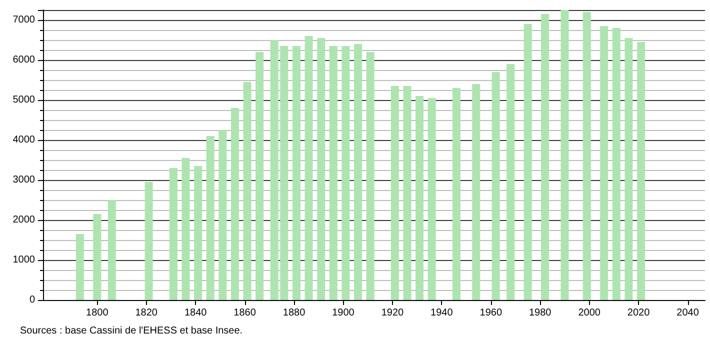 The width and height of the screenshot is (710, 340). Describe the element at coordinates (32, 300) in the screenshot. I see `y-tick-label: 0` at that location.